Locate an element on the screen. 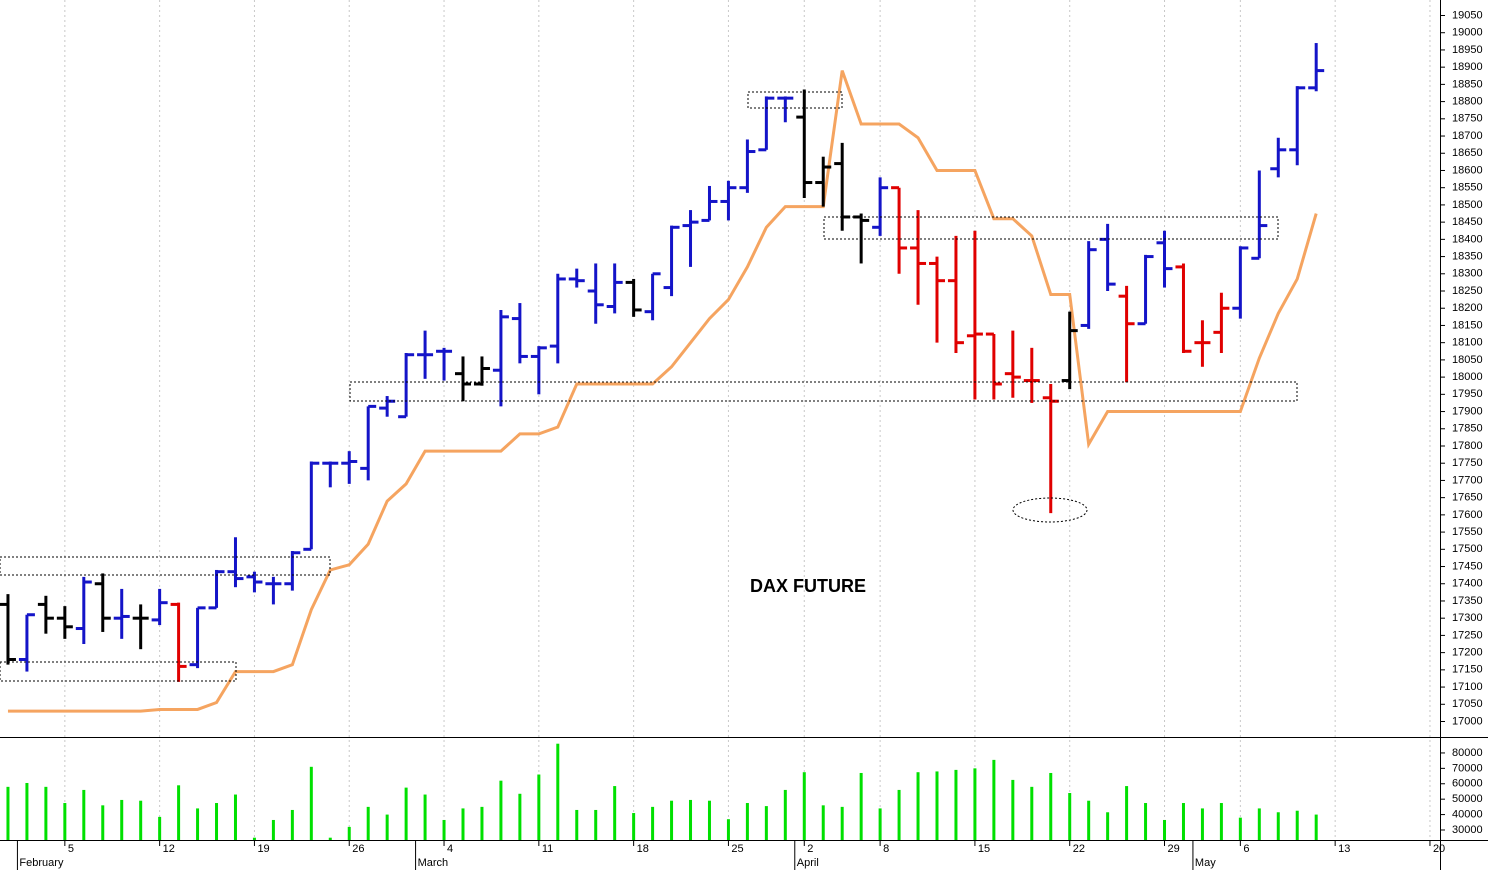 The height and width of the screenshot is (870, 1488). x-tick-label: 12 is located at coordinates (169, 849).